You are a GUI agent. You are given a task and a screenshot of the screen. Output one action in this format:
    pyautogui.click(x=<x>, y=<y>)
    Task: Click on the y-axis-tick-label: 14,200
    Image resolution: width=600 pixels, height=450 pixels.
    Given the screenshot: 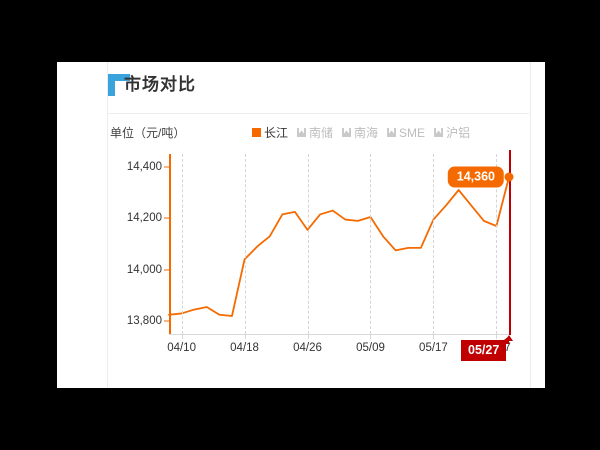 What is the action you would take?
    pyautogui.click(x=144, y=218)
    